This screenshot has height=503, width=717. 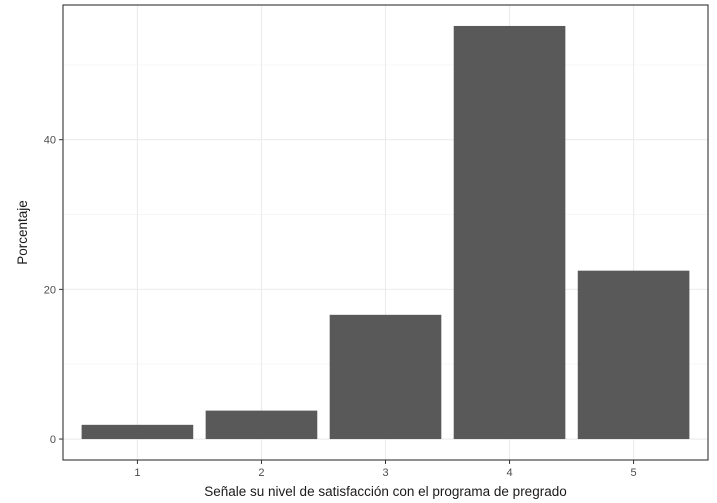 I want to click on x-tick-label: 4, so click(x=509, y=473).